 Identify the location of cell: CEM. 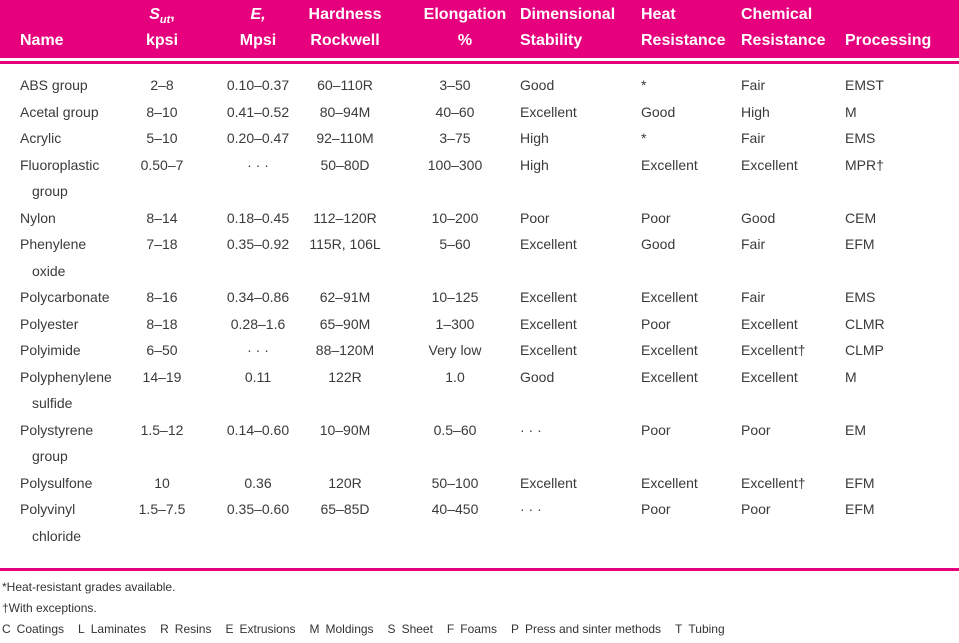
(861, 217).